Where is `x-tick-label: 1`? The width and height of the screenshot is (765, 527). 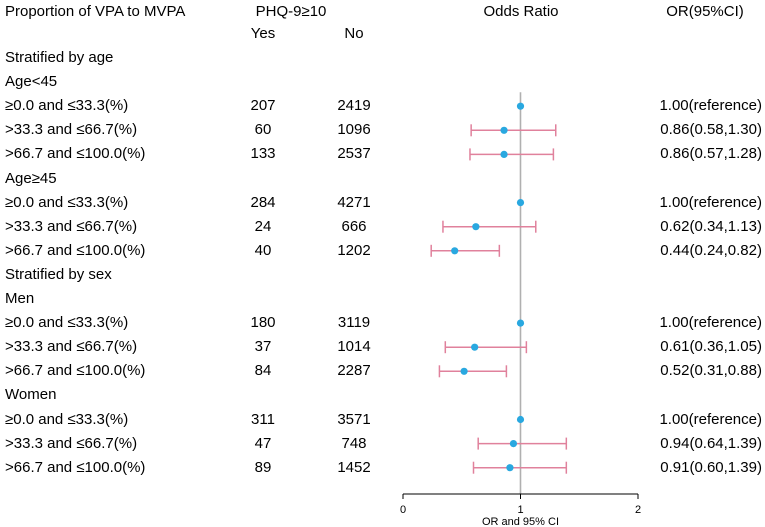 x-tick-label: 1 is located at coordinates (520, 510).